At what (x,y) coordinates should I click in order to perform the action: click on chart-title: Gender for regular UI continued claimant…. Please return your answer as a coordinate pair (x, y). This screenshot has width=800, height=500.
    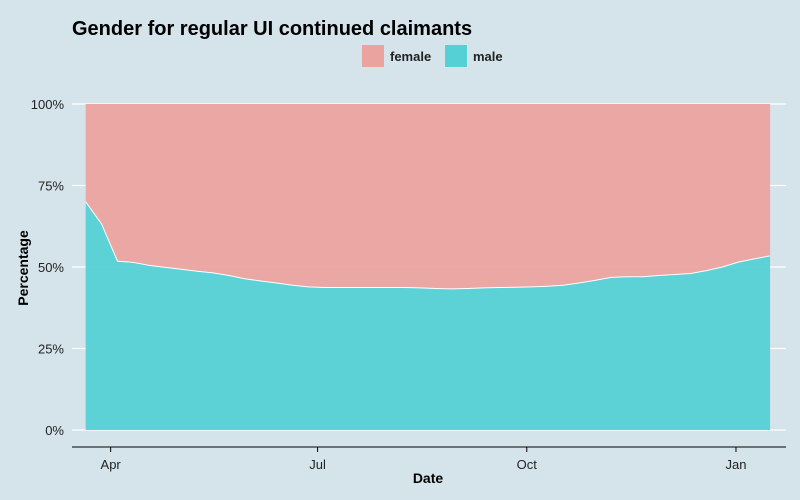
    Looking at the image, I should click on (272, 29).